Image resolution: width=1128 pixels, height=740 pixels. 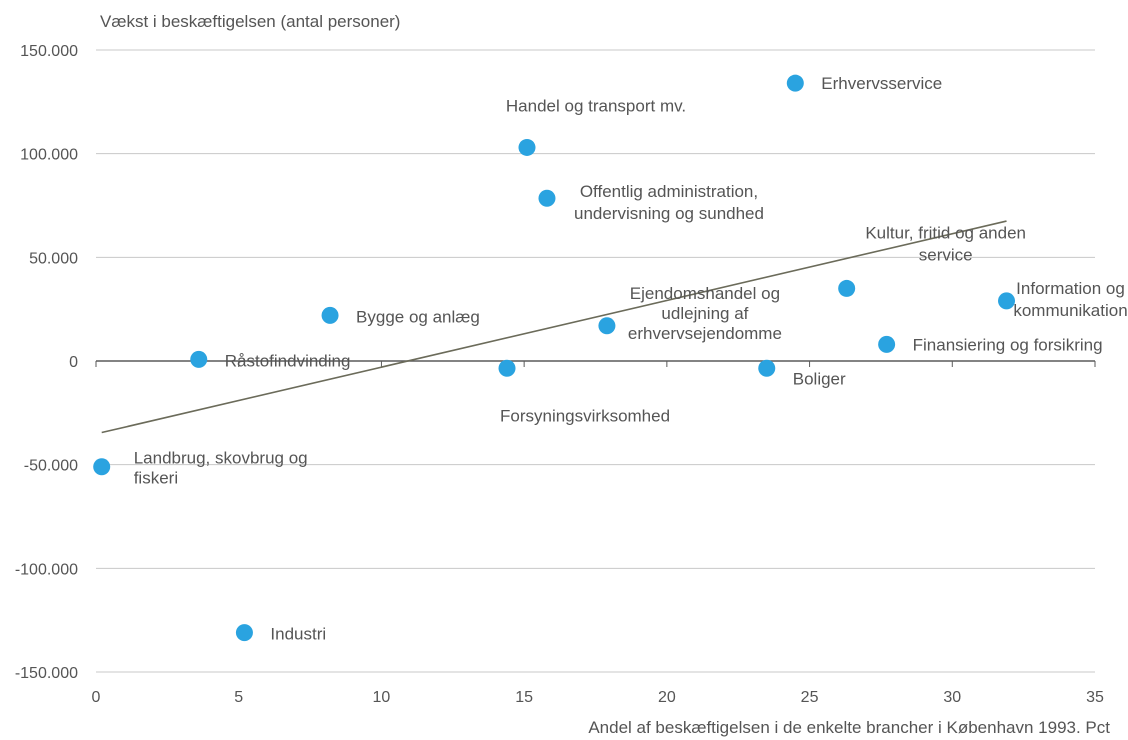 What do you see at coordinates (156, 478) in the screenshot?
I see `data-point-label: fiskeri` at bounding box center [156, 478].